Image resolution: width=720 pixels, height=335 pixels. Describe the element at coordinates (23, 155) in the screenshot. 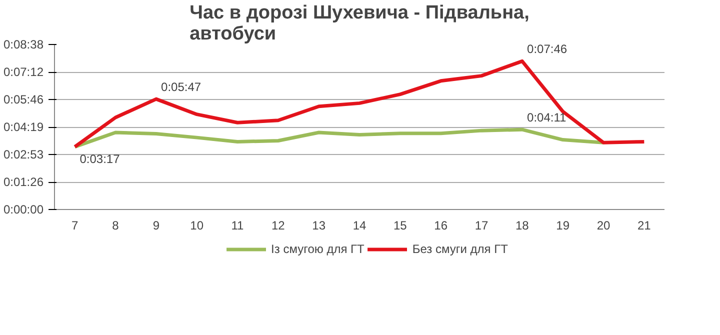

I see `y-tick-label: 0:02:53` at that location.